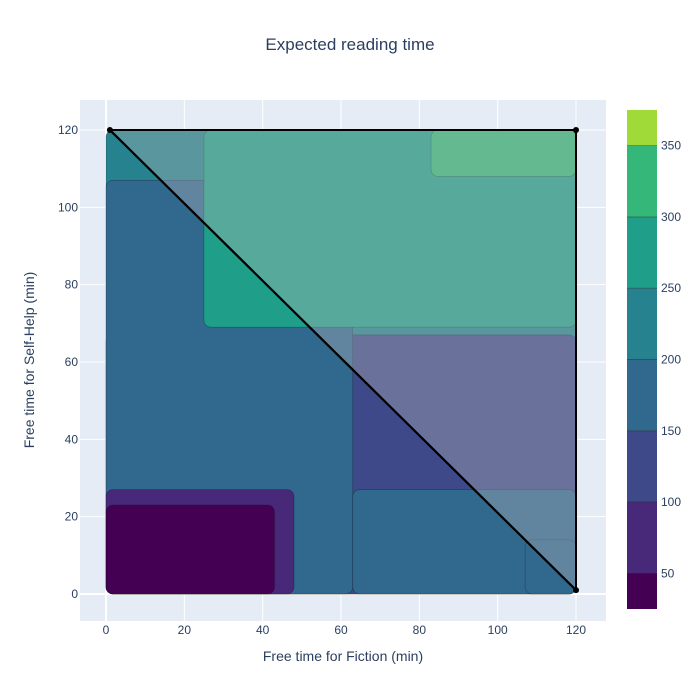  I want to click on y-tick-label: 0, so click(74, 594).